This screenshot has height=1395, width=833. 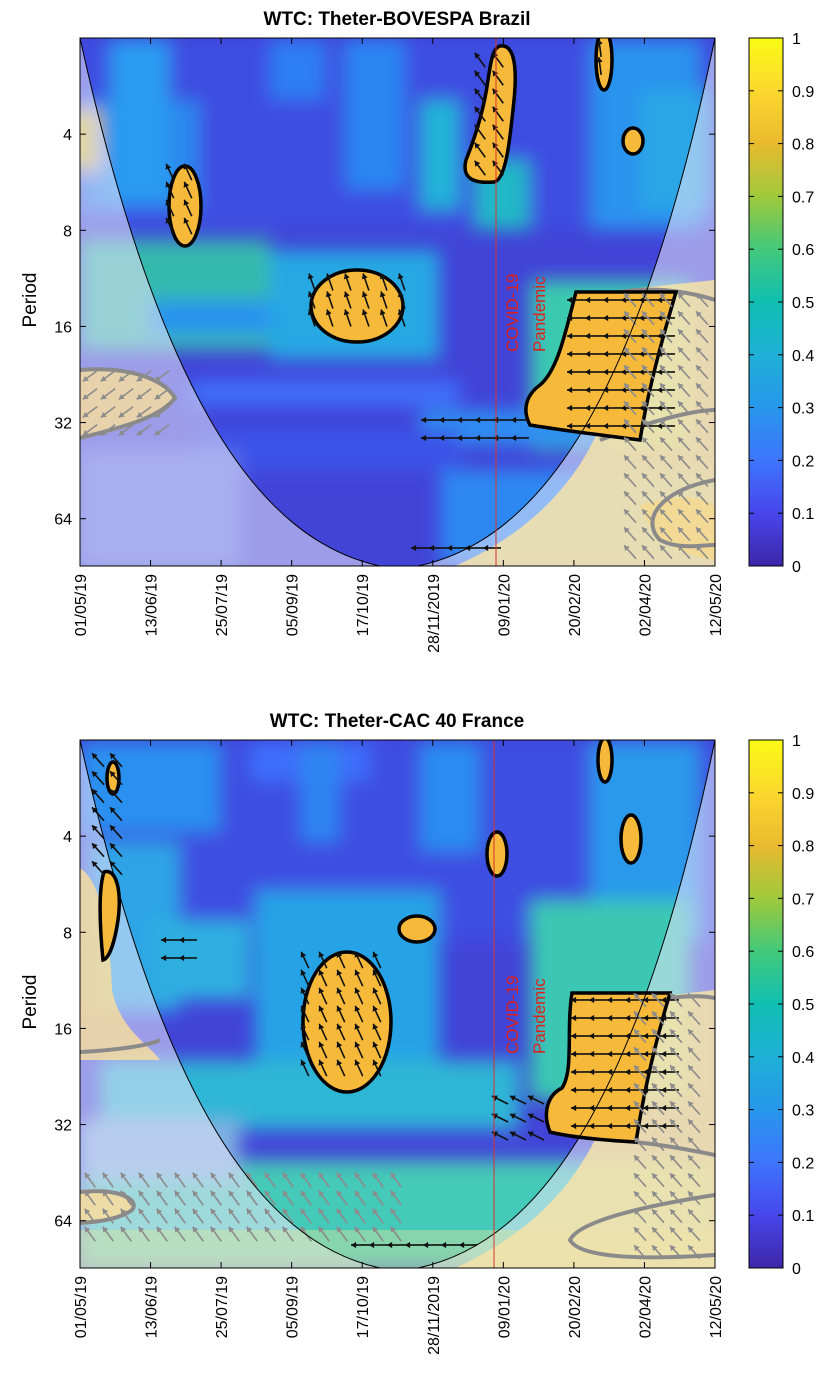 What do you see at coordinates (434, 613) in the screenshot?
I see `x-tick-label: 28/11/2019` at bounding box center [434, 613].